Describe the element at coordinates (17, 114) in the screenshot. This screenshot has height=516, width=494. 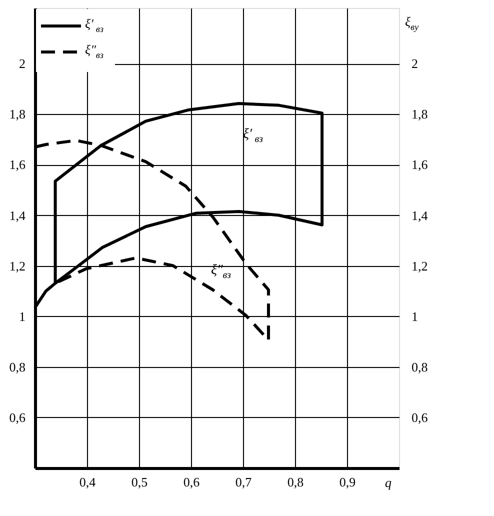
I see `y-tick-label: 1,8` at that location.